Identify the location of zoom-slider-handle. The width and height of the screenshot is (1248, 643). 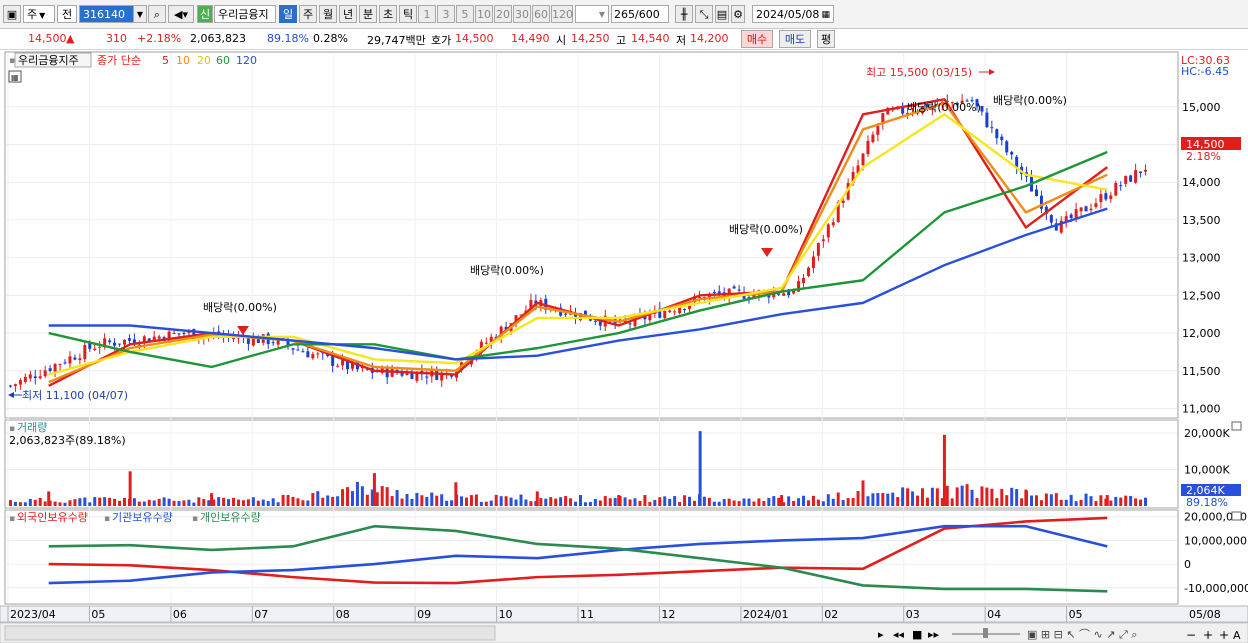
(985, 633).